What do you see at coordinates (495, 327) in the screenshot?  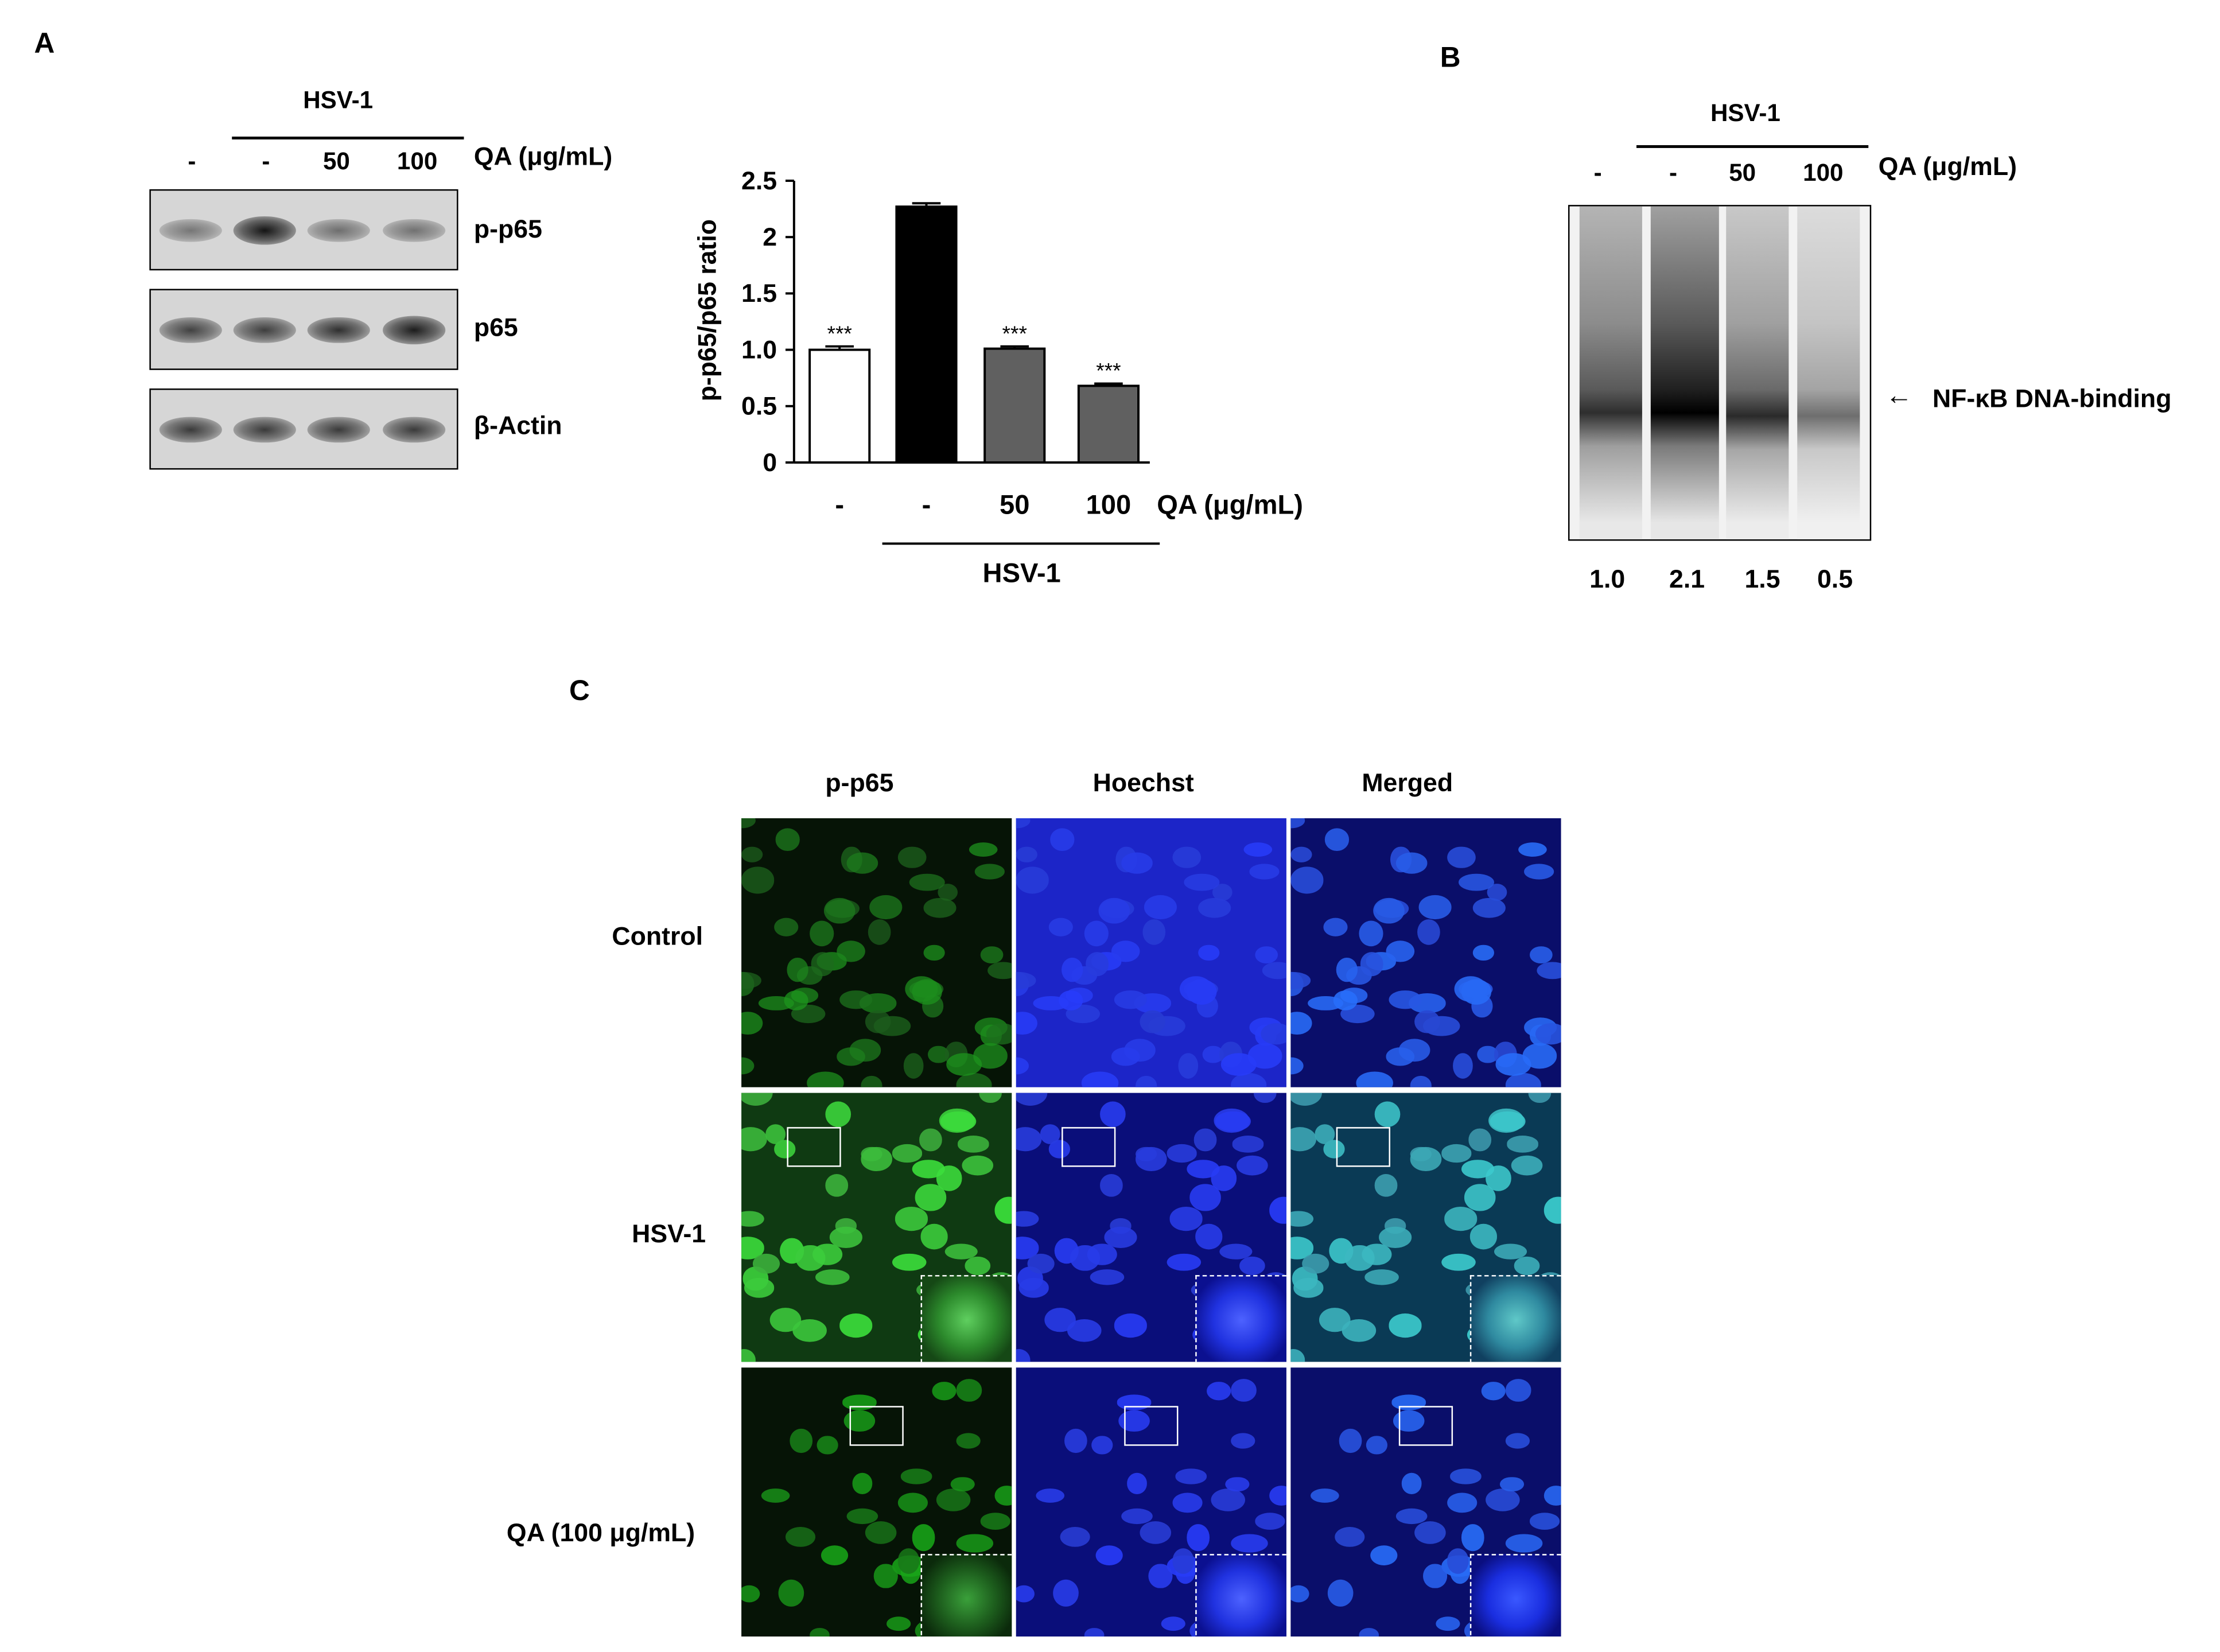 I see `blot-row-label: p65` at bounding box center [495, 327].